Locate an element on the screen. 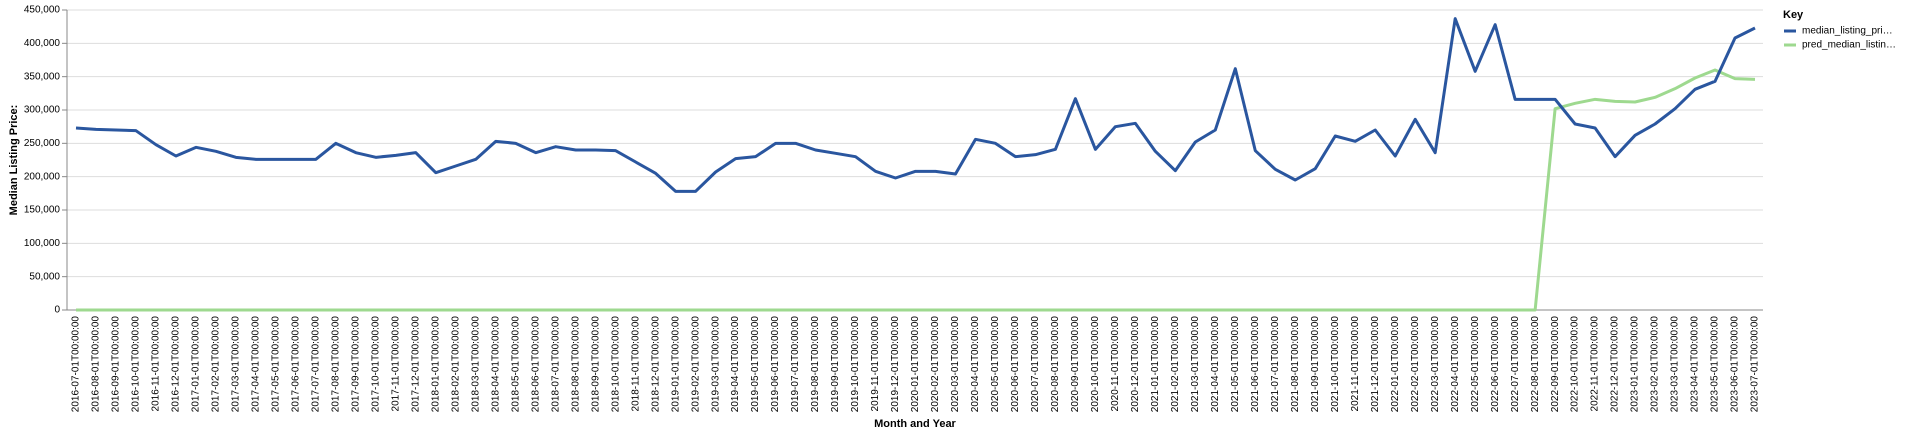 This screenshot has width=1920, height=439. x-tick-label: 2017-12-01T00:00:00 is located at coordinates (415, 364).